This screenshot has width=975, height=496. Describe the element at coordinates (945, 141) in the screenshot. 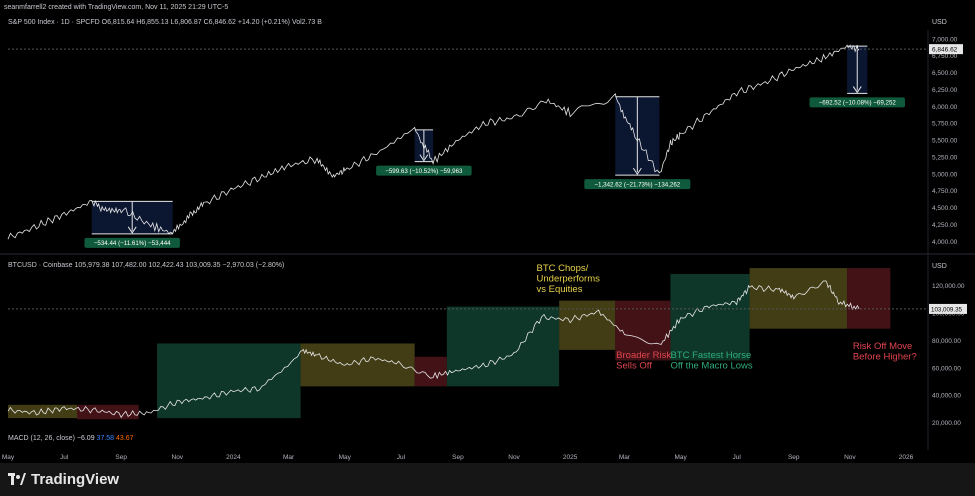

I see `spx-y-tick: 5,500.00` at that location.